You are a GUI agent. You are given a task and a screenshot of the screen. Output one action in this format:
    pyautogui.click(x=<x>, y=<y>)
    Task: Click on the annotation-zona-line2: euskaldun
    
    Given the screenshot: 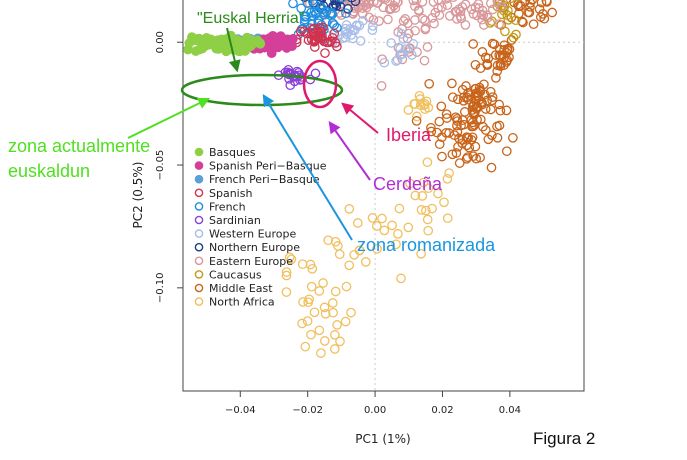 What is the action you would take?
    pyautogui.click(x=49, y=171)
    